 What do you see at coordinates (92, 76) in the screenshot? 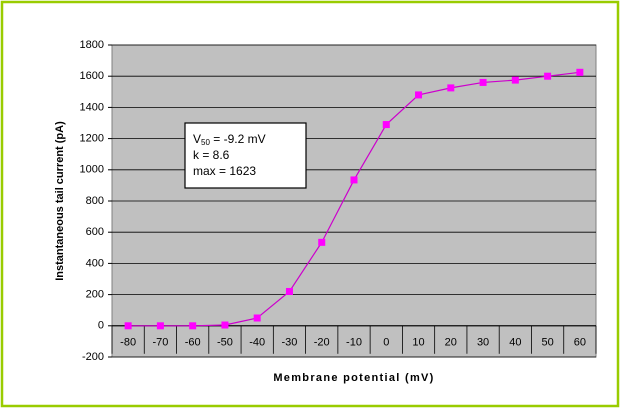
I see `y-tick-label: 1600` at bounding box center [92, 76].